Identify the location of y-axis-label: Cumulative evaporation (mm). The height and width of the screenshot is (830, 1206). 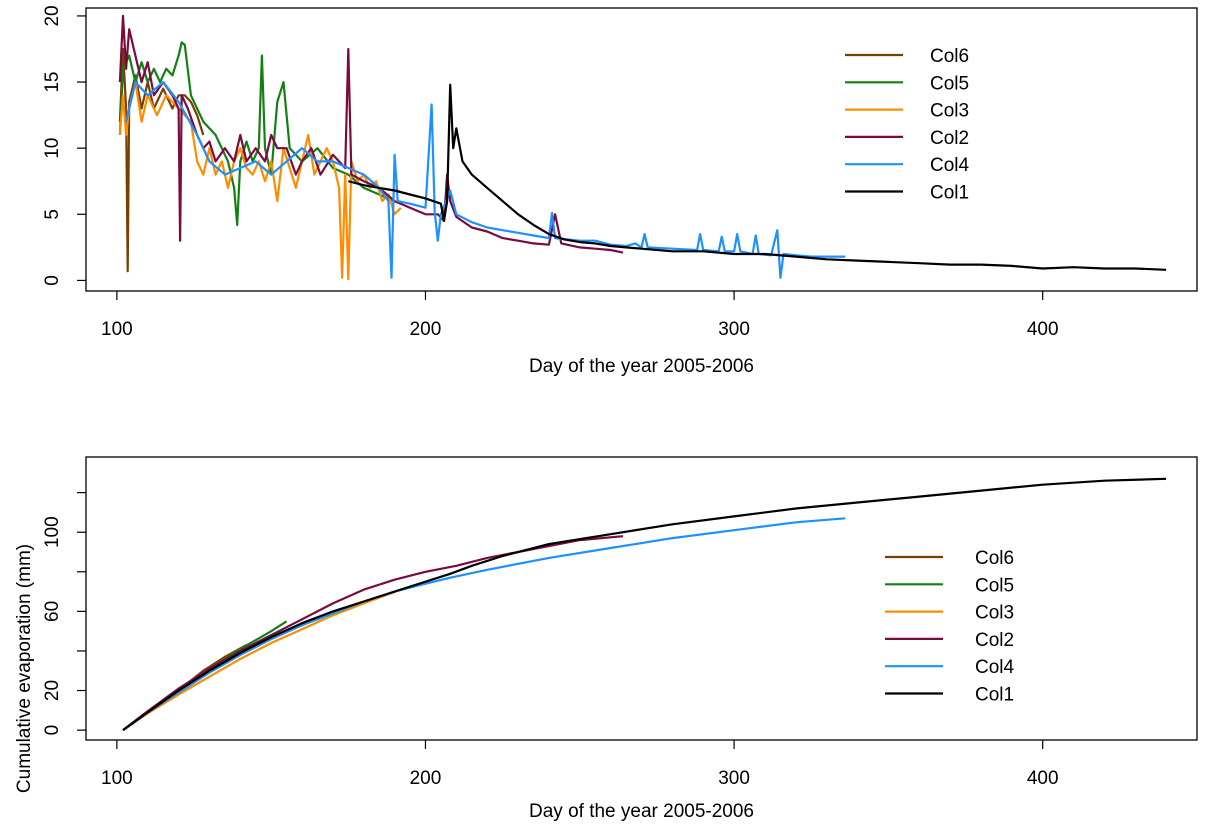
(24, 668).